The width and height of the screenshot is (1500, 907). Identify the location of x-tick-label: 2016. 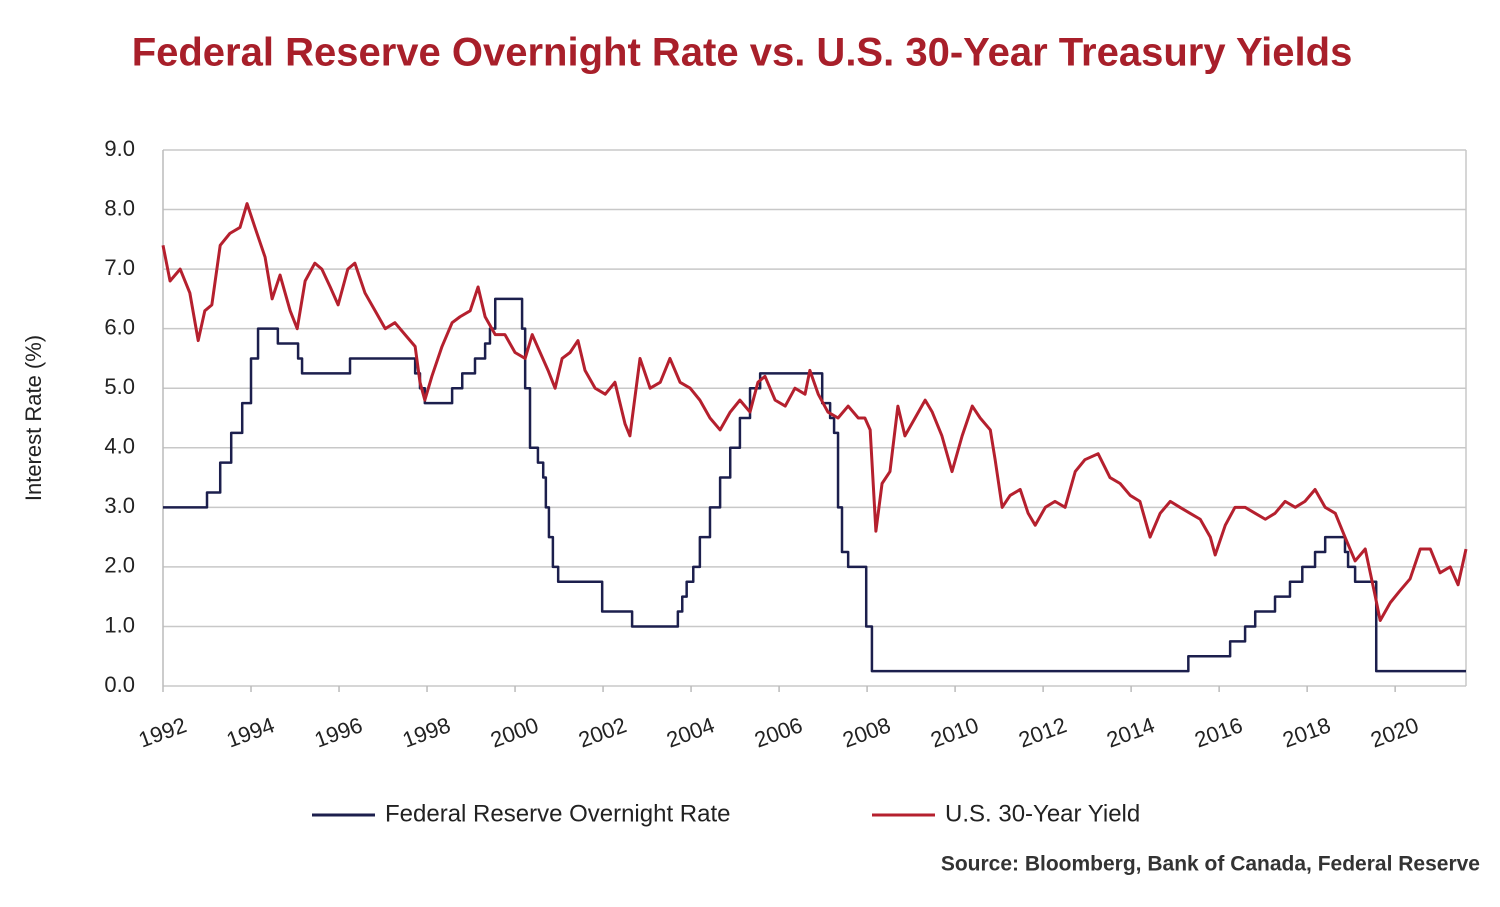
(1218, 732).